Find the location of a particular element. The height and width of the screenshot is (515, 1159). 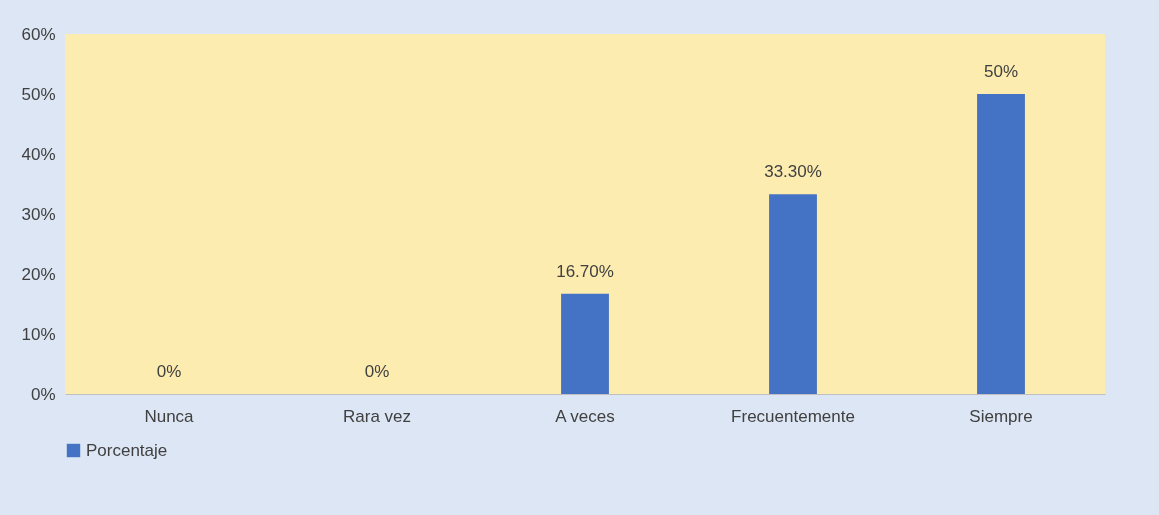

data-label: 33.30% is located at coordinates (793, 172).